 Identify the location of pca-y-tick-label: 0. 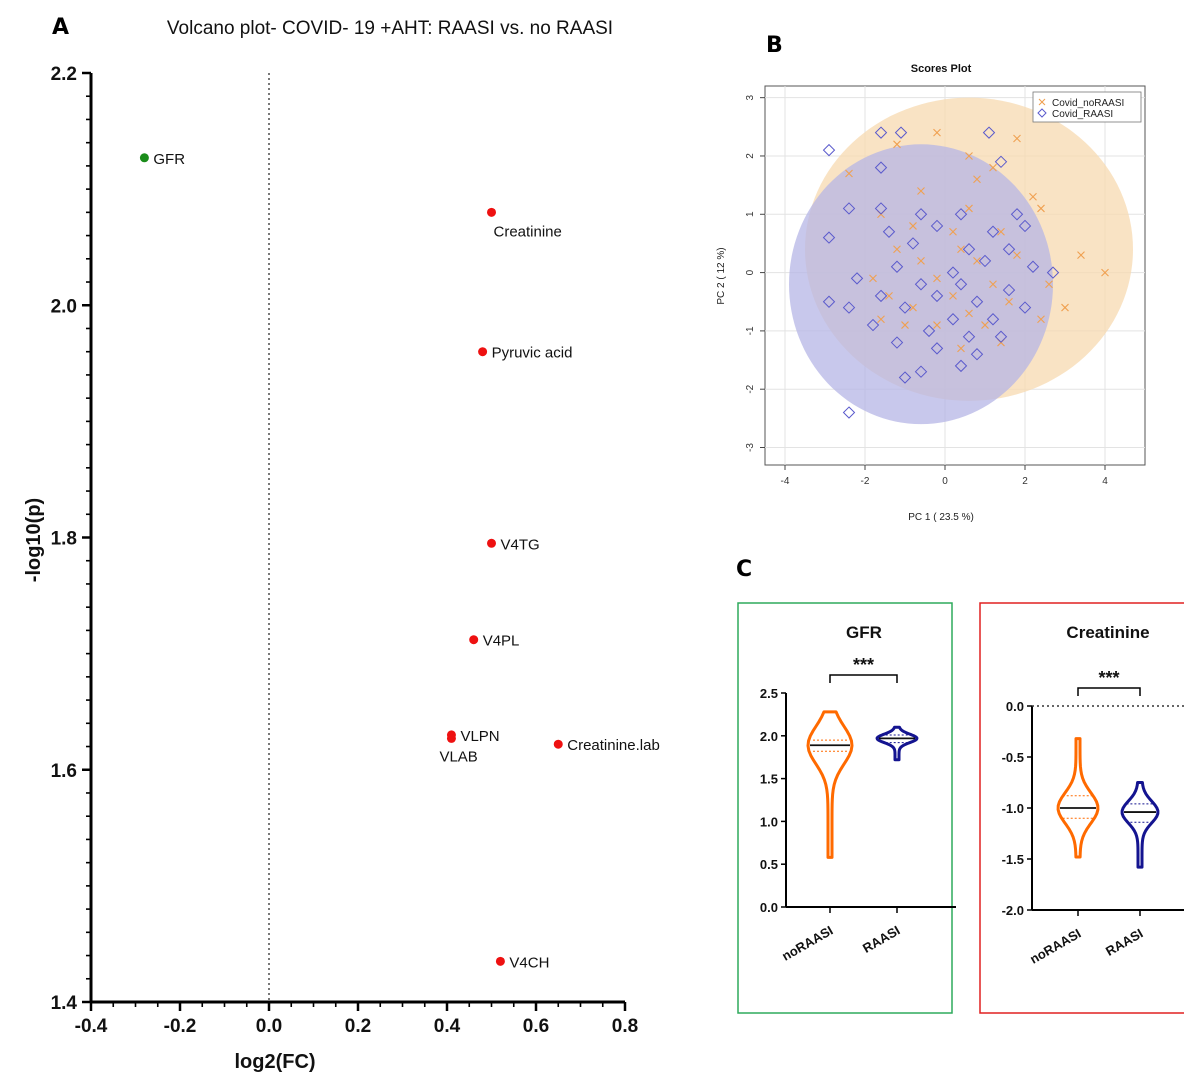
(750, 272).